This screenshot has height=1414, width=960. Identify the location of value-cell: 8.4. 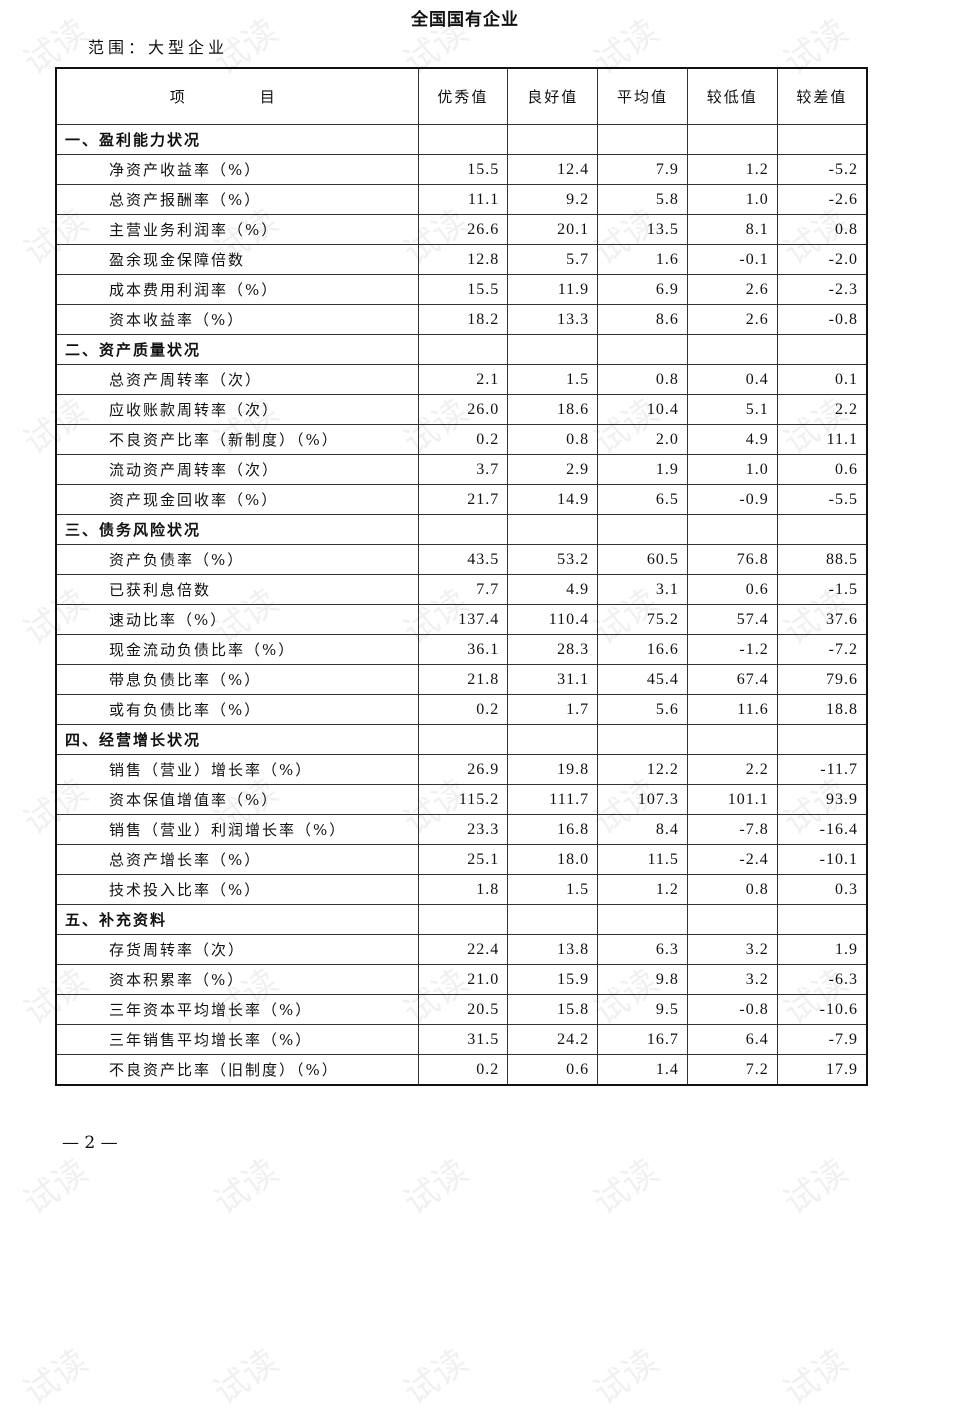
(642, 829).